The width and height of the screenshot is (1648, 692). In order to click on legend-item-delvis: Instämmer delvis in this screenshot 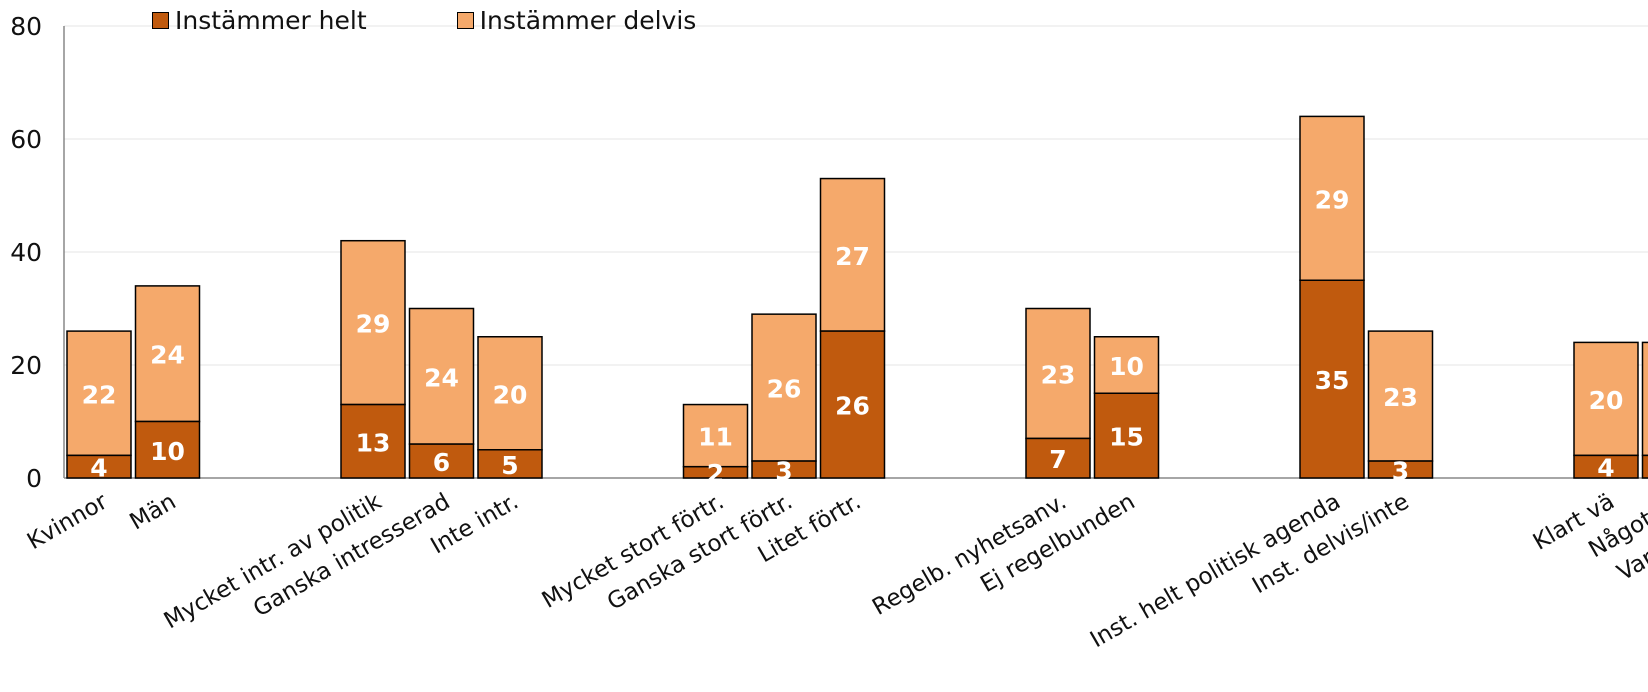, I will do `click(576, 20)`.